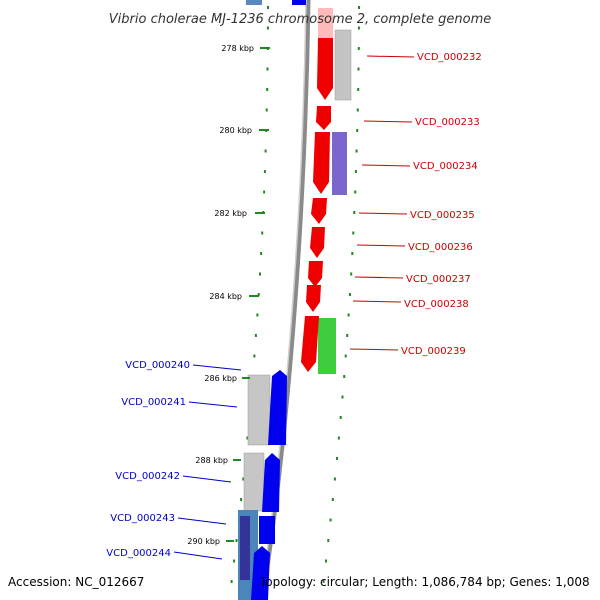  What do you see at coordinates (339, 163) in the screenshot?
I see `feature-purple` at bounding box center [339, 163].